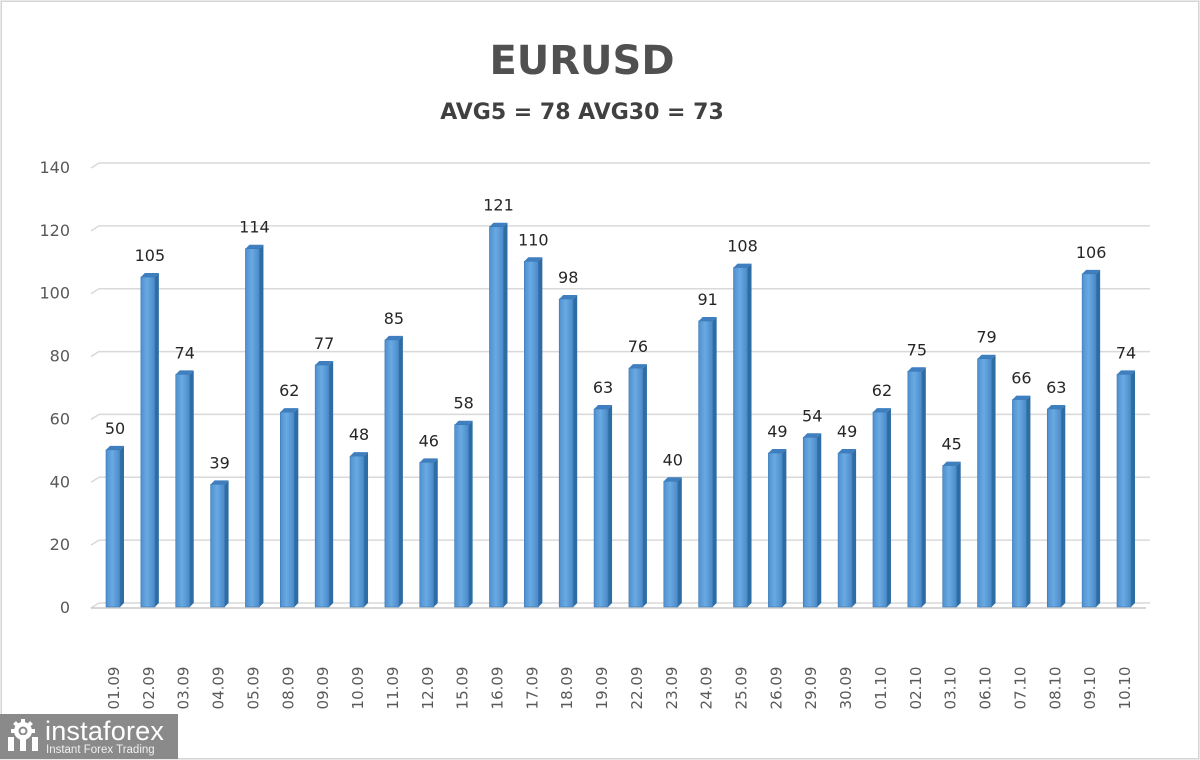  What do you see at coordinates (1056, 506) in the screenshot?
I see `bar-08.10` at bounding box center [1056, 506].